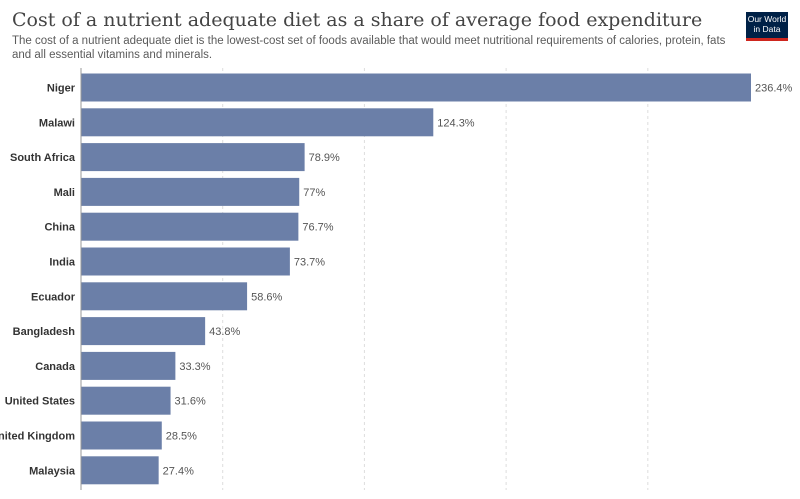  I want to click on value-label: 33.3%, so click(194, 367).